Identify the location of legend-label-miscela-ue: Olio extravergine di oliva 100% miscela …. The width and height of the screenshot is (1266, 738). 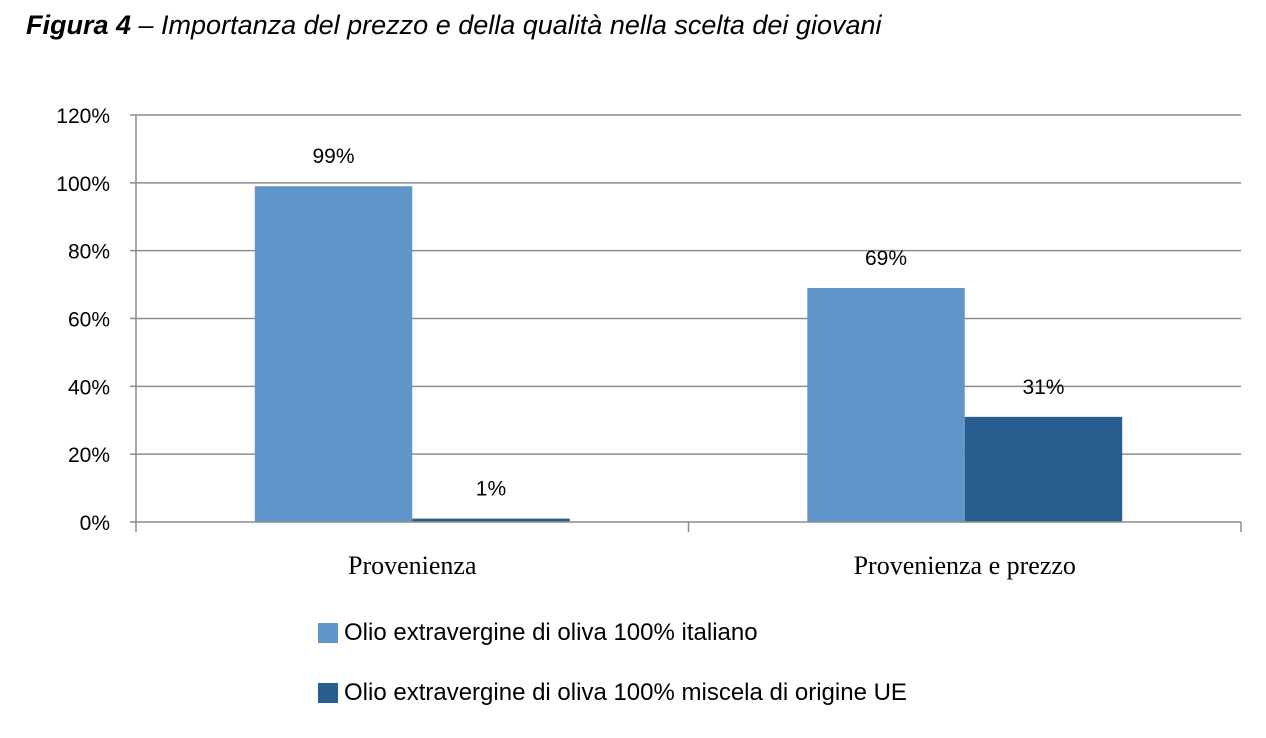
(625, 692).